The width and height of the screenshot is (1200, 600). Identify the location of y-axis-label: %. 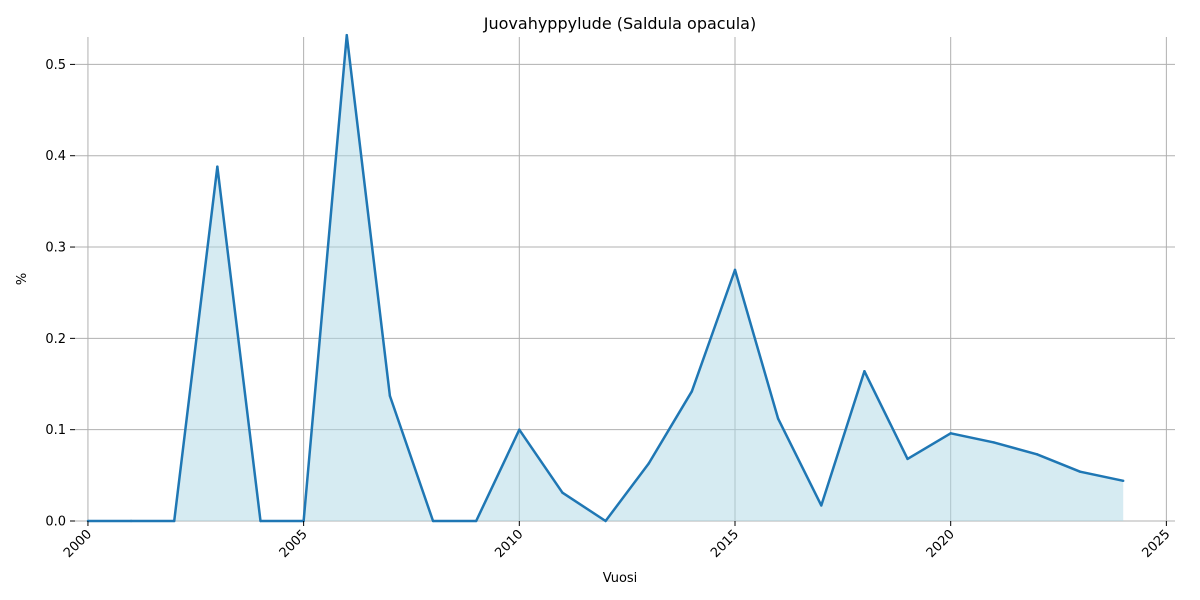
(22, 279).